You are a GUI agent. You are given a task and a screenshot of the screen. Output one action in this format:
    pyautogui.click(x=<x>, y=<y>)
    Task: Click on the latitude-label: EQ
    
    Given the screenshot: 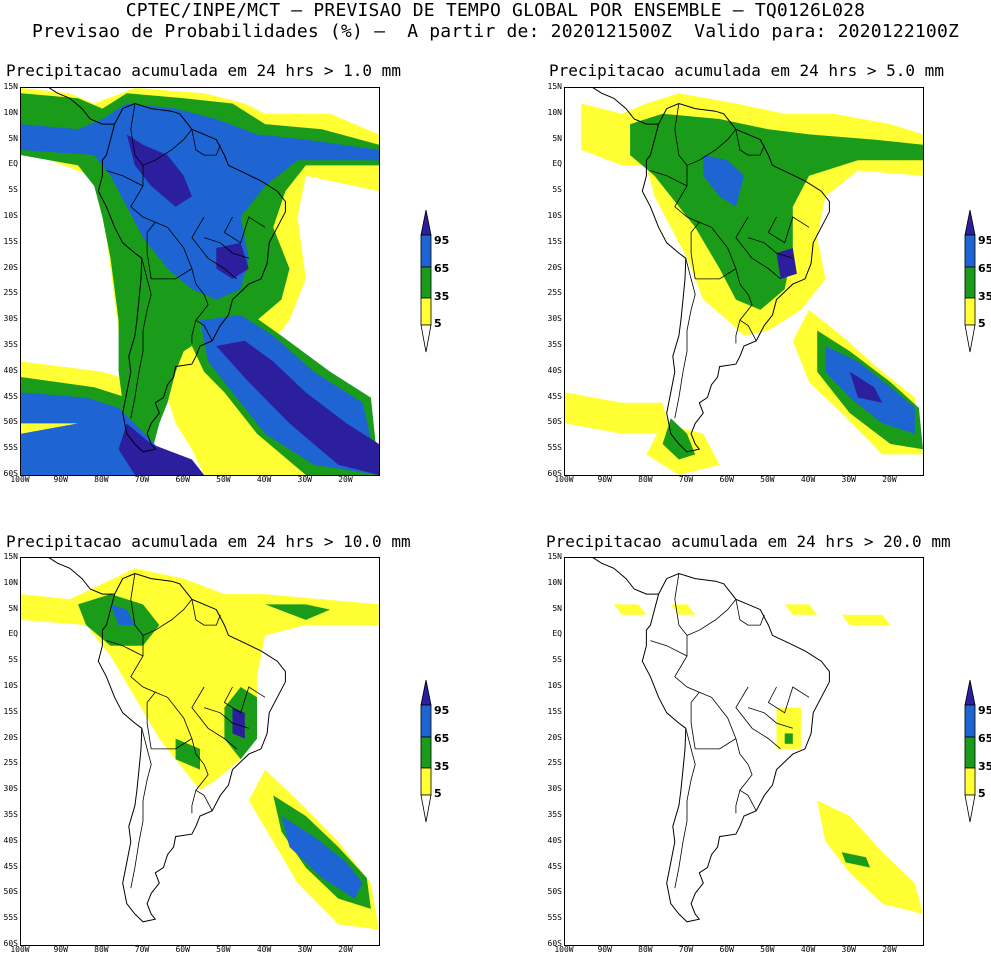 What is the action you would take?
    pyautogui.click(x=13, y=634)
    